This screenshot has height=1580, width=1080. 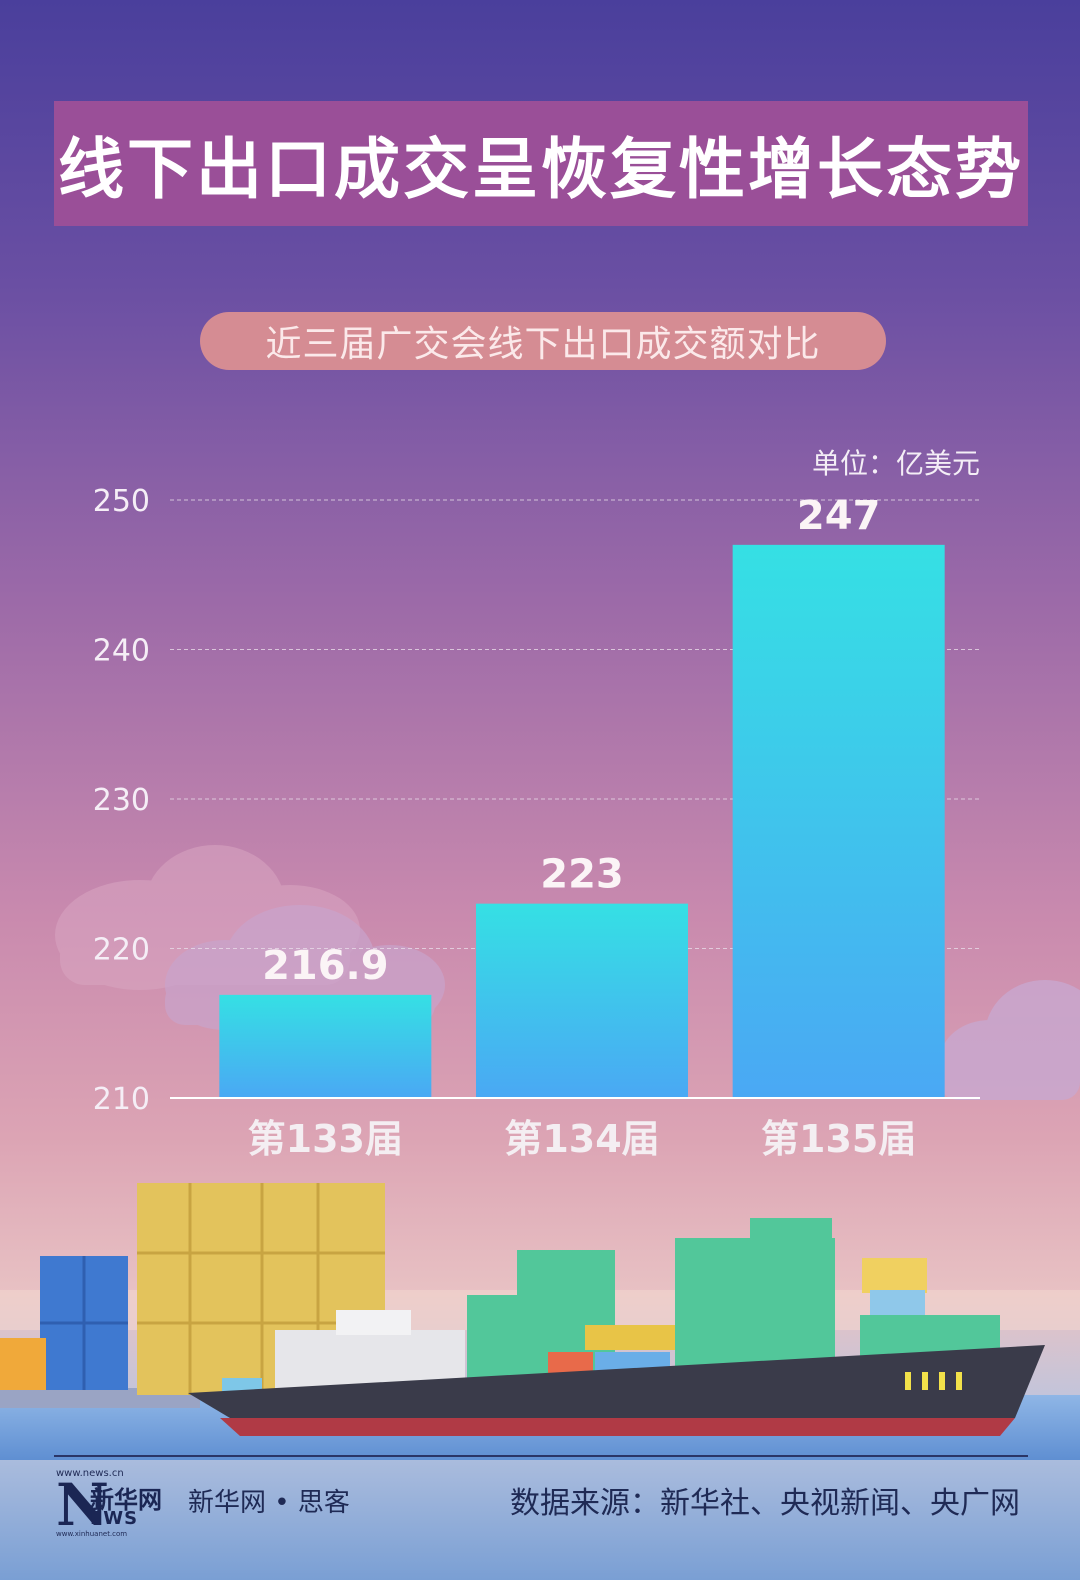 What do you see at coordinates (582, 875) in the screenshot?
I see `value-label-2: 223` at bounding box center [582, 875].